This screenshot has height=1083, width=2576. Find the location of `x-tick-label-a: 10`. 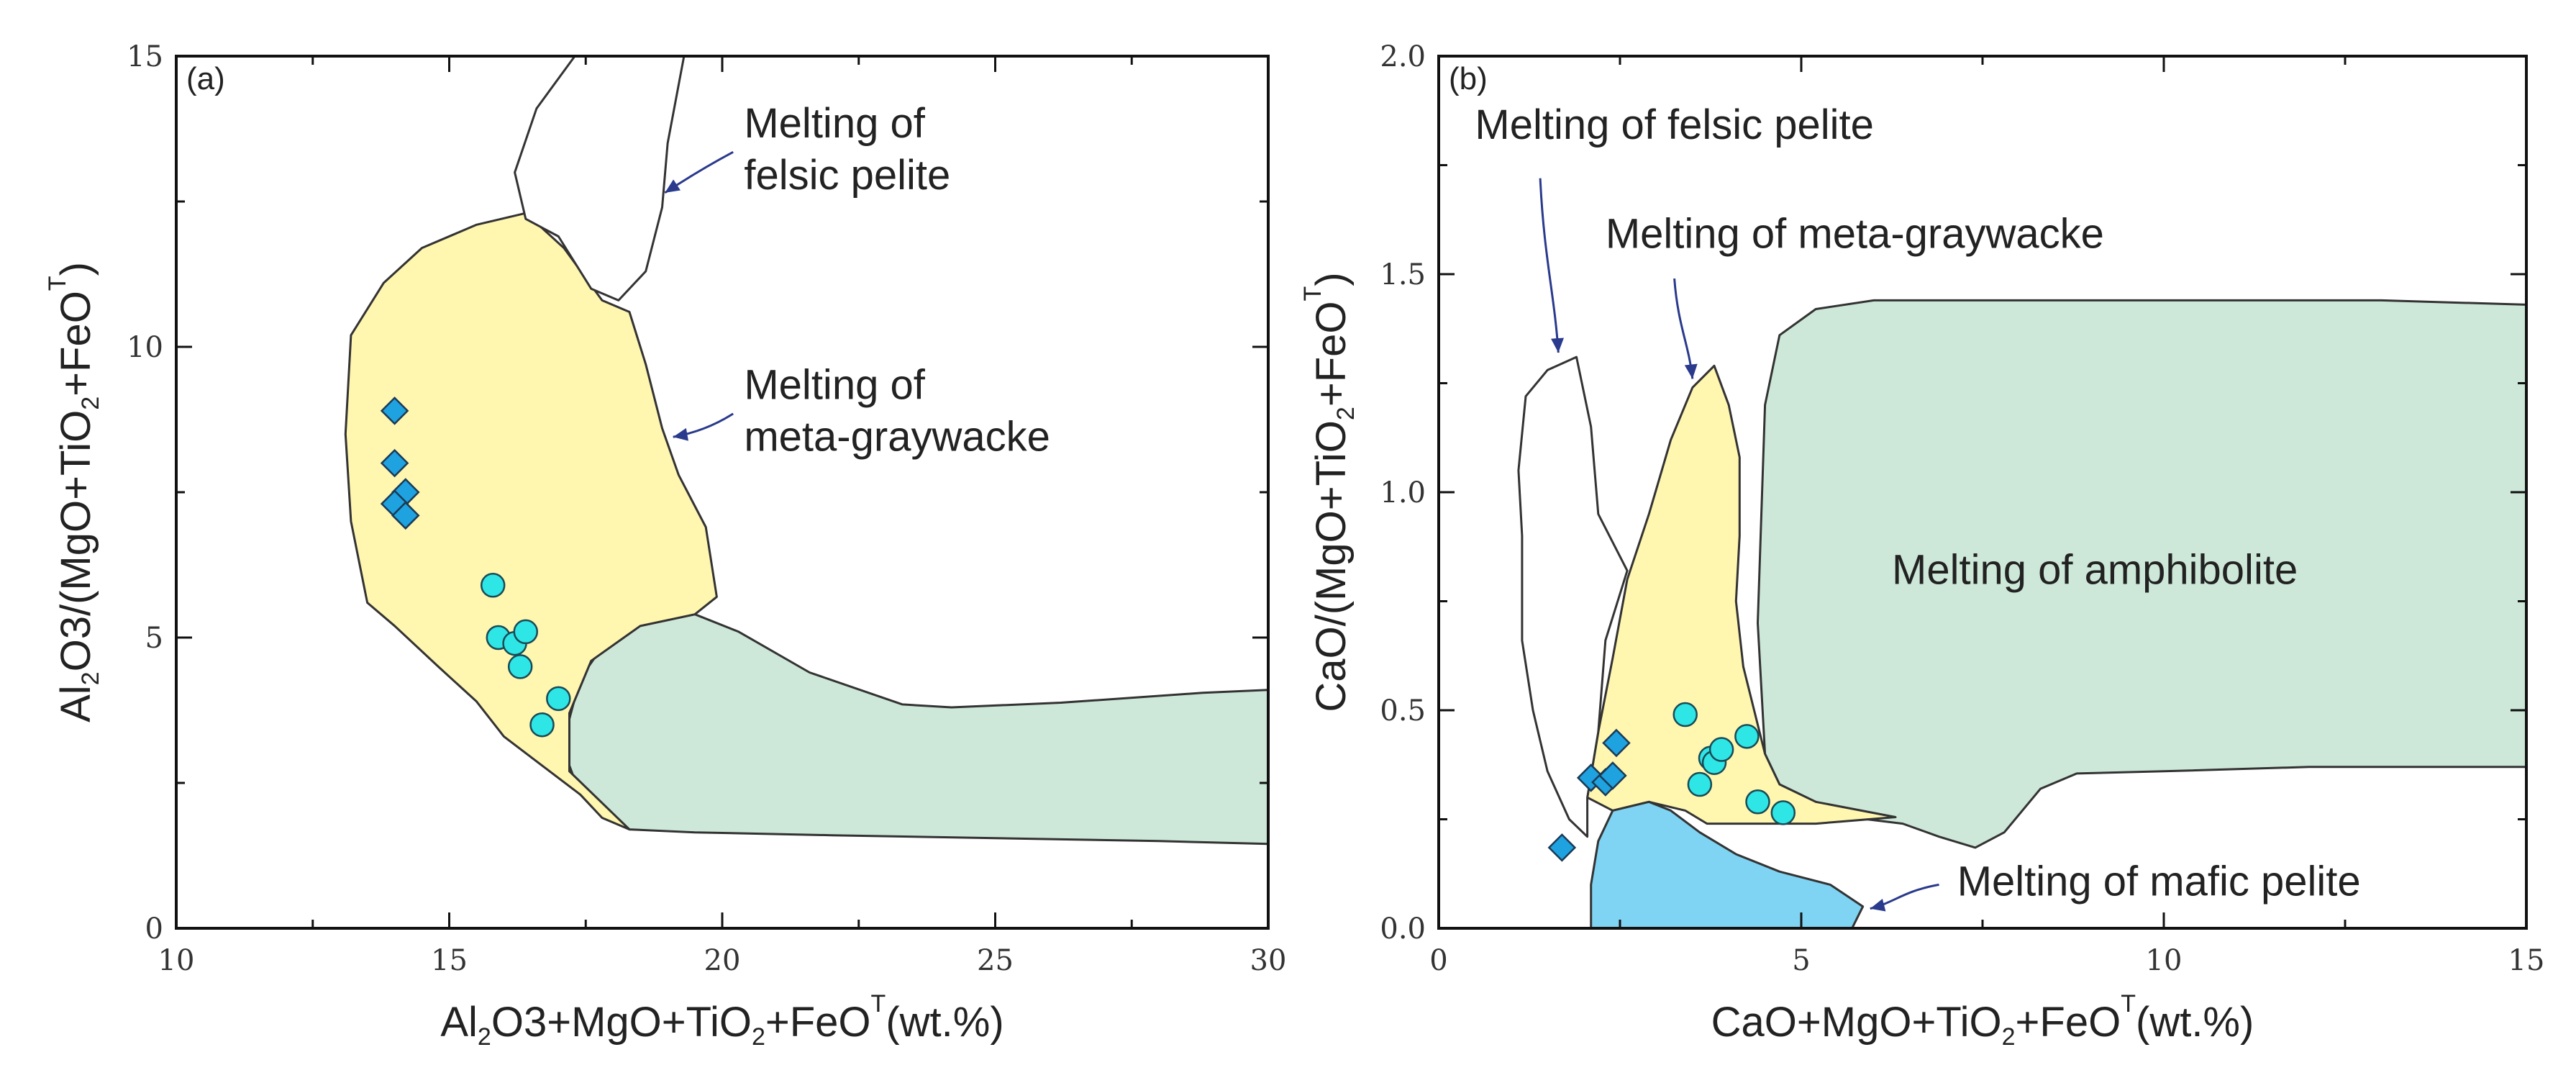

x-tick-label-a: 10 is located at coordinates (176, 960).